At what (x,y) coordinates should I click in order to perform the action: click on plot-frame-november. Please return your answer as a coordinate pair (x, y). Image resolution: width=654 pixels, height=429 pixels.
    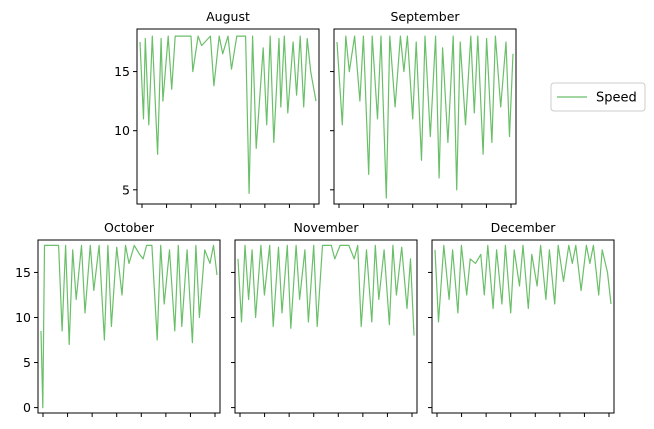
    Looking at the image, I should click on (326, 326).